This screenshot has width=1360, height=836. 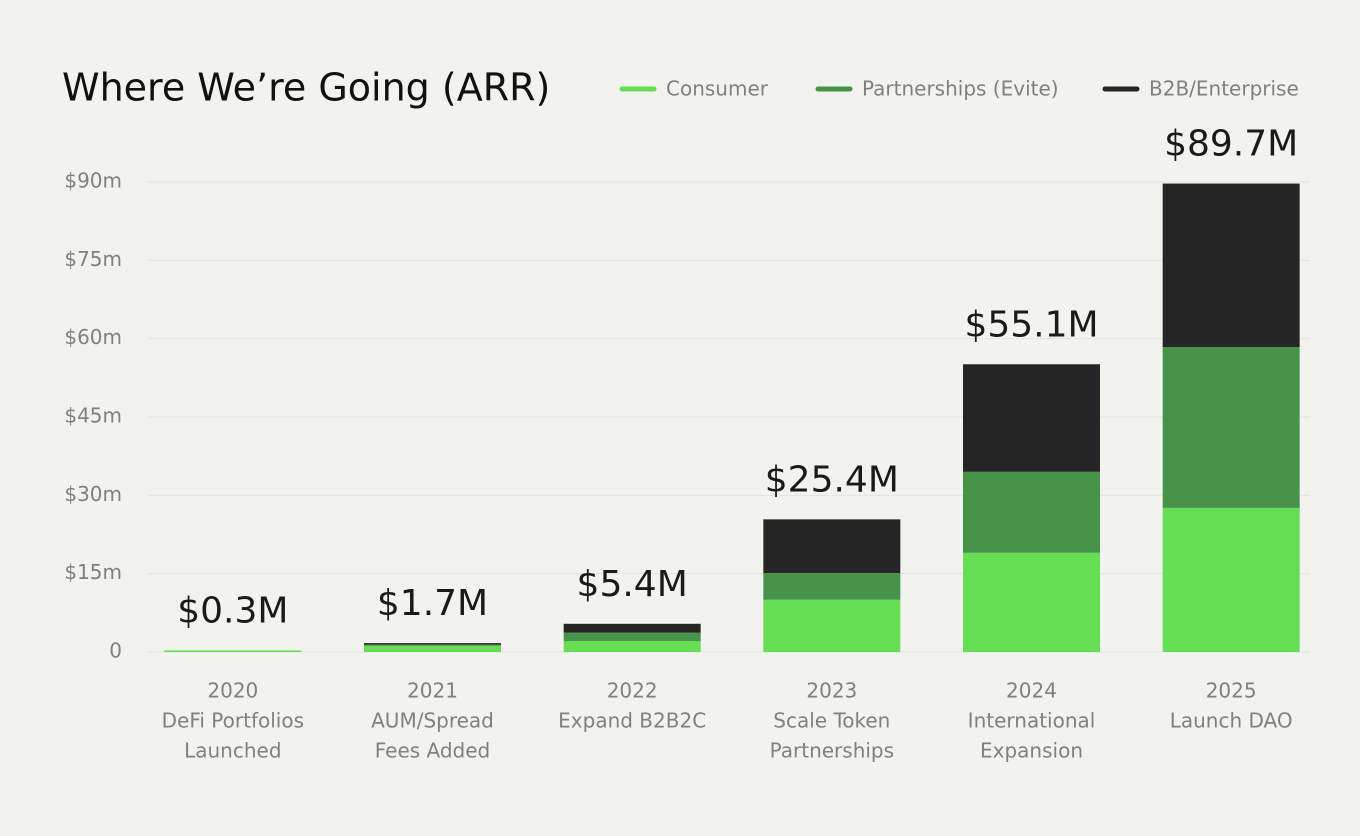 I want to click on y-tick-label: $15m, so click(x=93, y=572).